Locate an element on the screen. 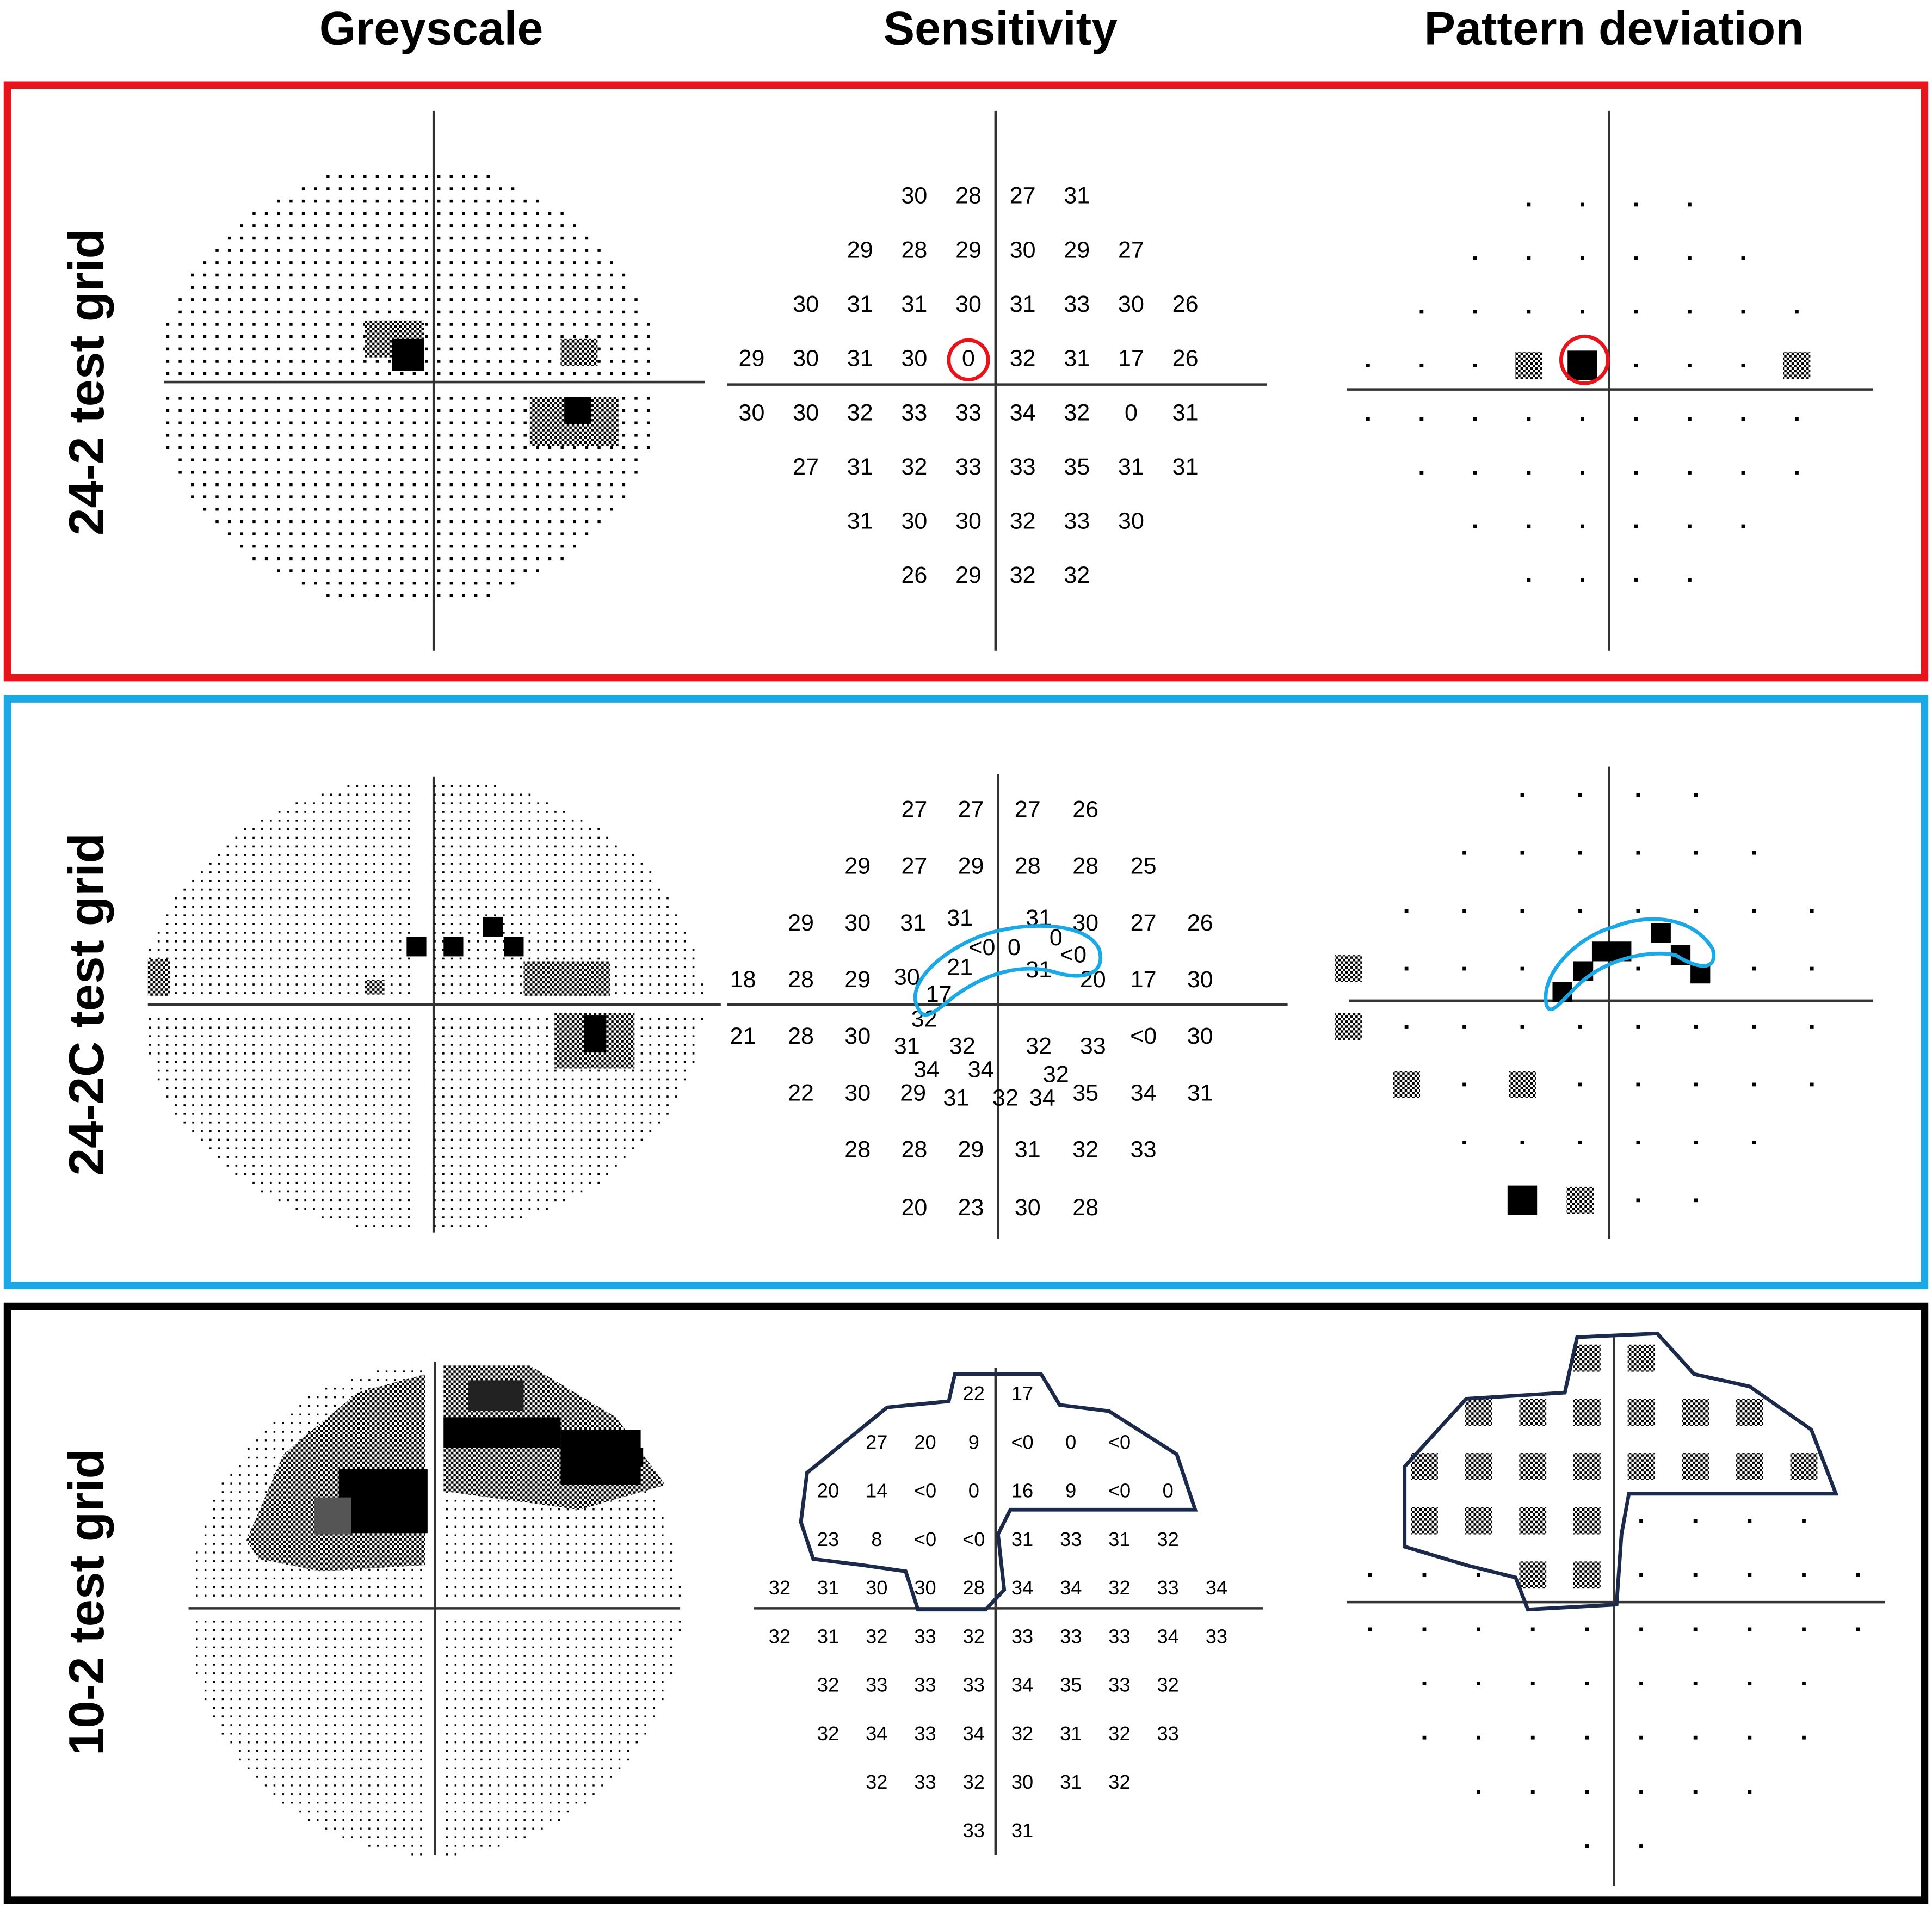  sensitivity-value: 35 is located at coordinates (1071, 1685).